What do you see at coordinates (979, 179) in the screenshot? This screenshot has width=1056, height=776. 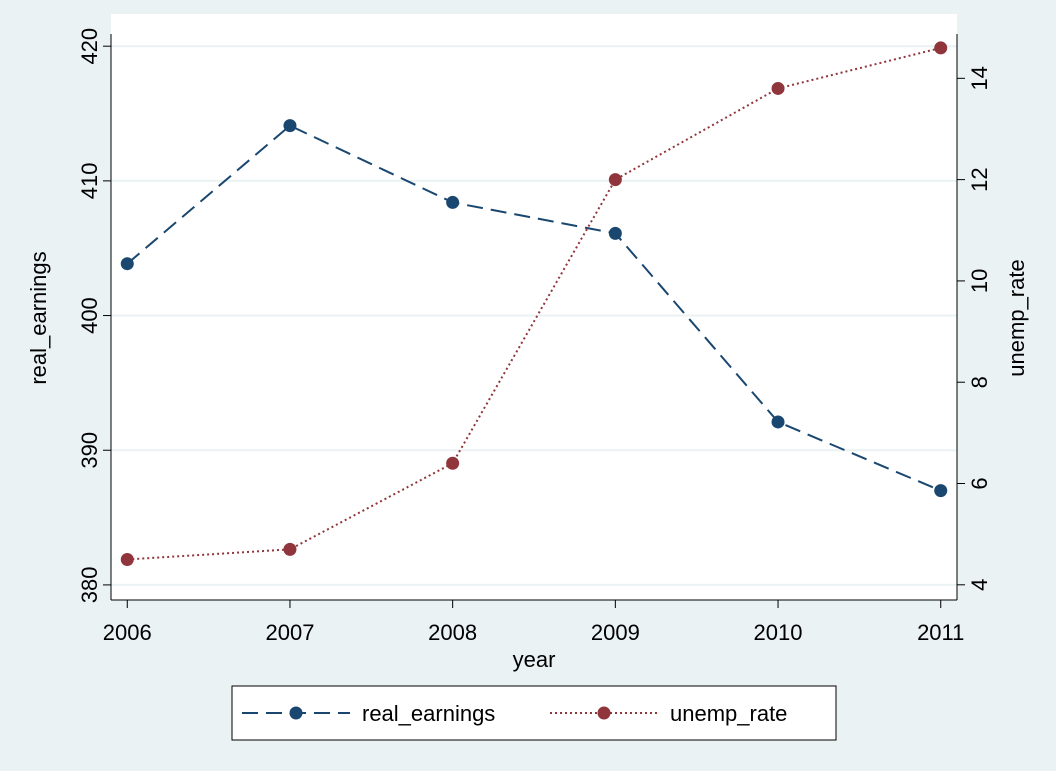 I see `y2-tick-label: 12` at bounding box center [979, 179].